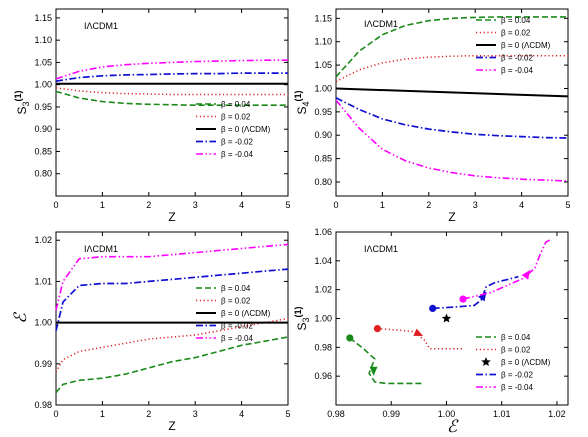 This screenshot has height=437, width=588. I want to click on y-tick-label: 0.99, so click(43, 364).